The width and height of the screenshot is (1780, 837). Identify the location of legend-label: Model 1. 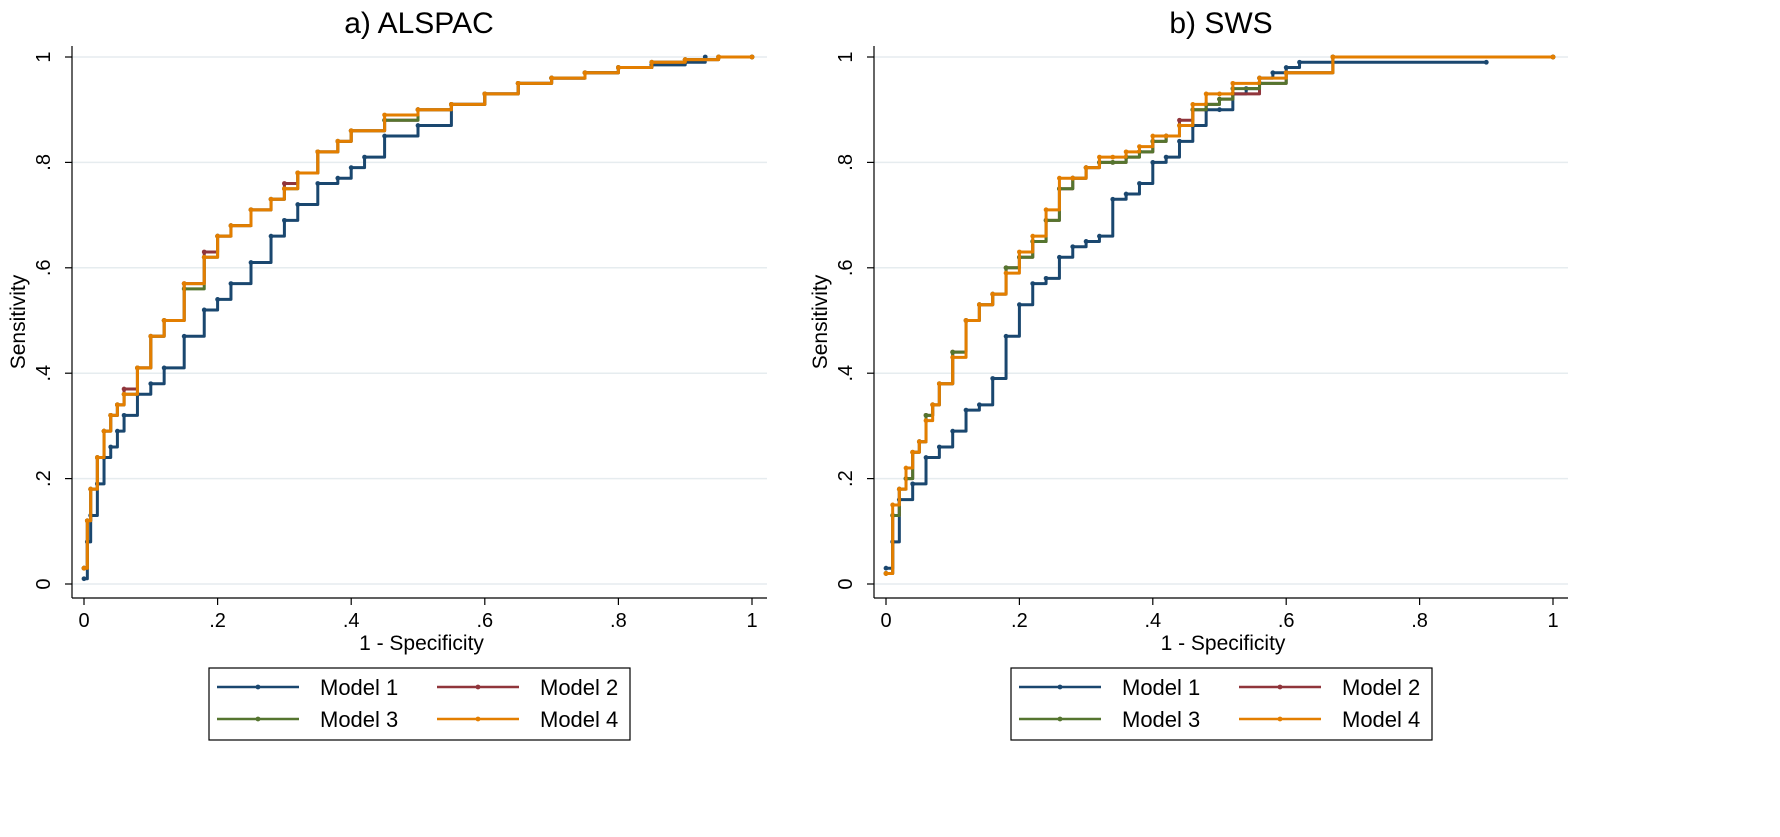
(359, 687).